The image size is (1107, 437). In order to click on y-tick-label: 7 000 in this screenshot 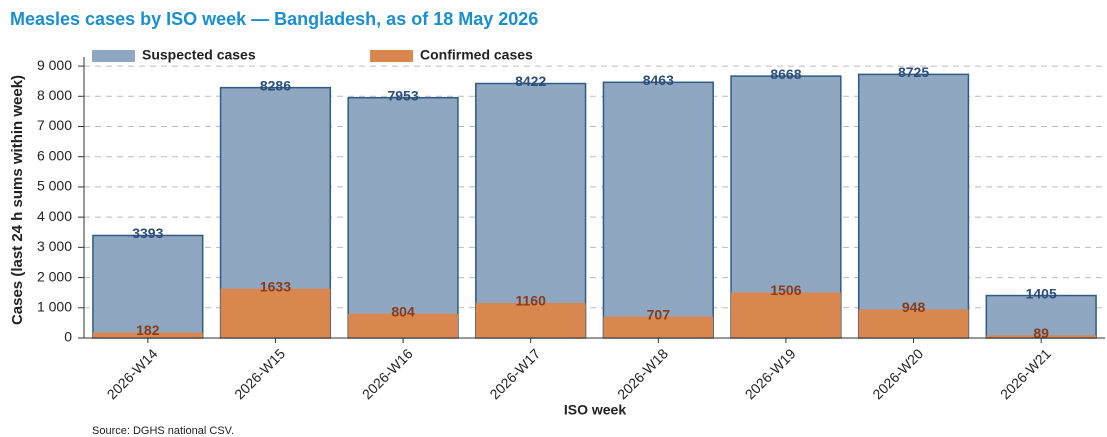, I will do `click(54, 125)`.